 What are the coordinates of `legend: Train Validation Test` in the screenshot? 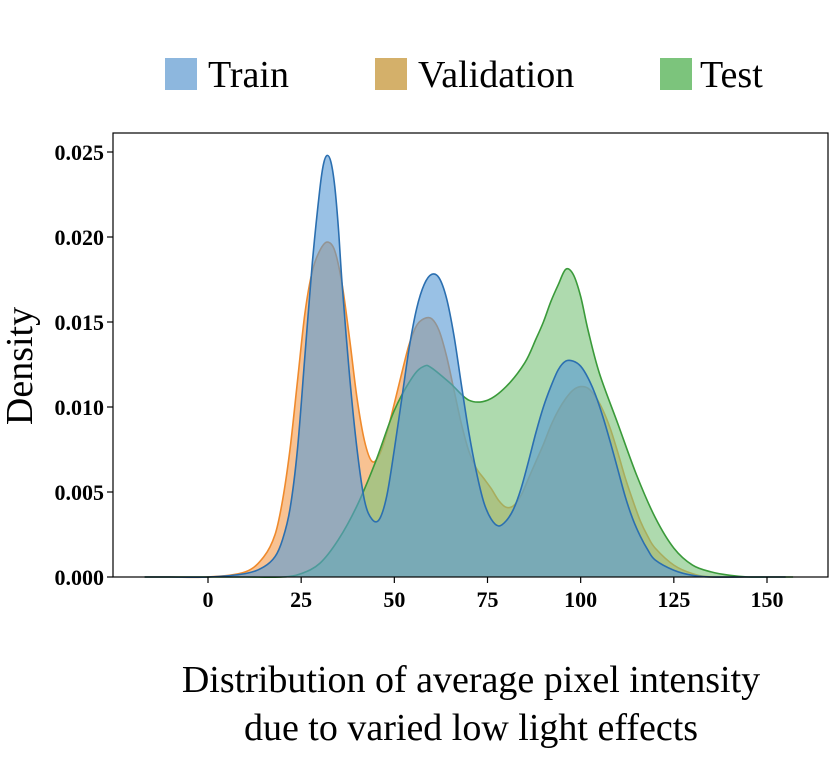 It's located at (464, 75).